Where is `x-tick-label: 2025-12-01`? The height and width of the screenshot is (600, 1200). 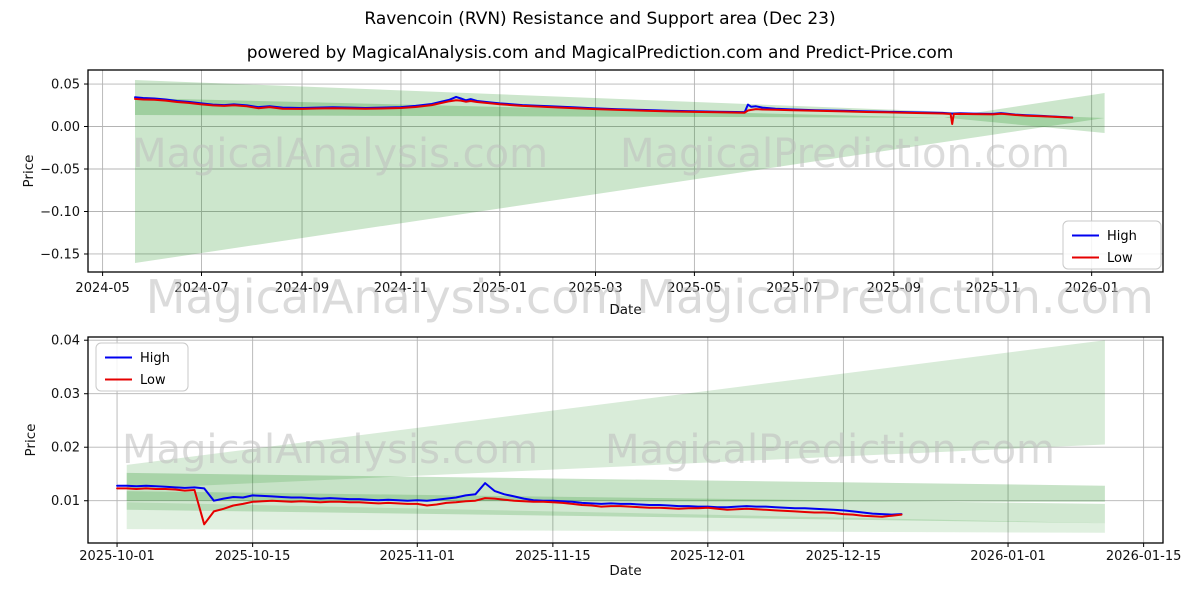
x-tick-label: 2025-12-01 is located at coordinates (708, 556).